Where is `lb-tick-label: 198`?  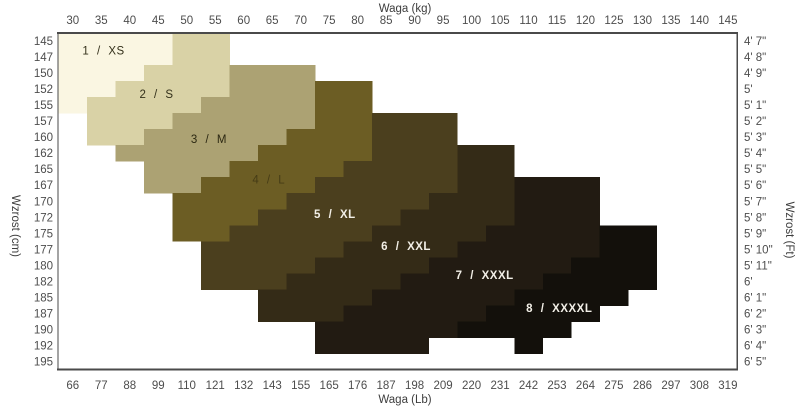 lb-tick-label: 198 is located at coordinates (414, 386).